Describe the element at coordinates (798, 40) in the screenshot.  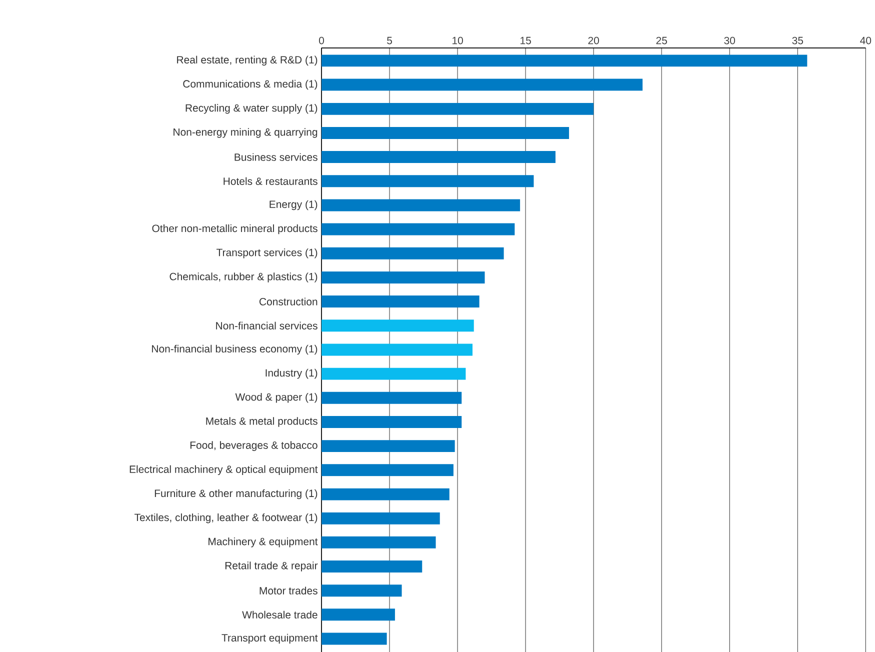
I see `x-tick-label: 35` at that location.